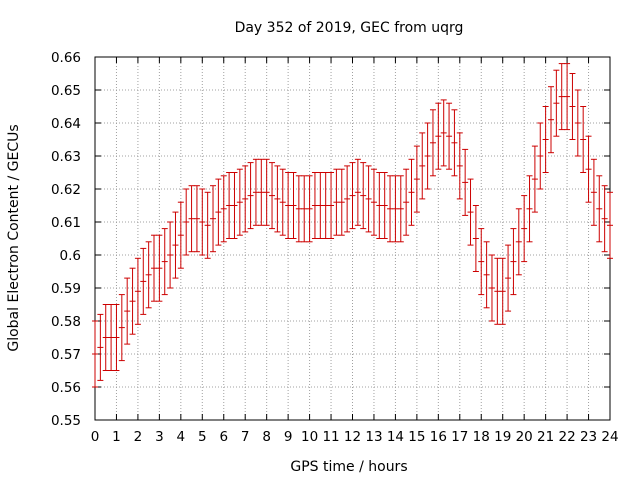 The height and width of the screenshot is (480, 640). Describe the element at coordinates (416, 437) in the screenshot. I see `x-tick-label: 15` at that location.